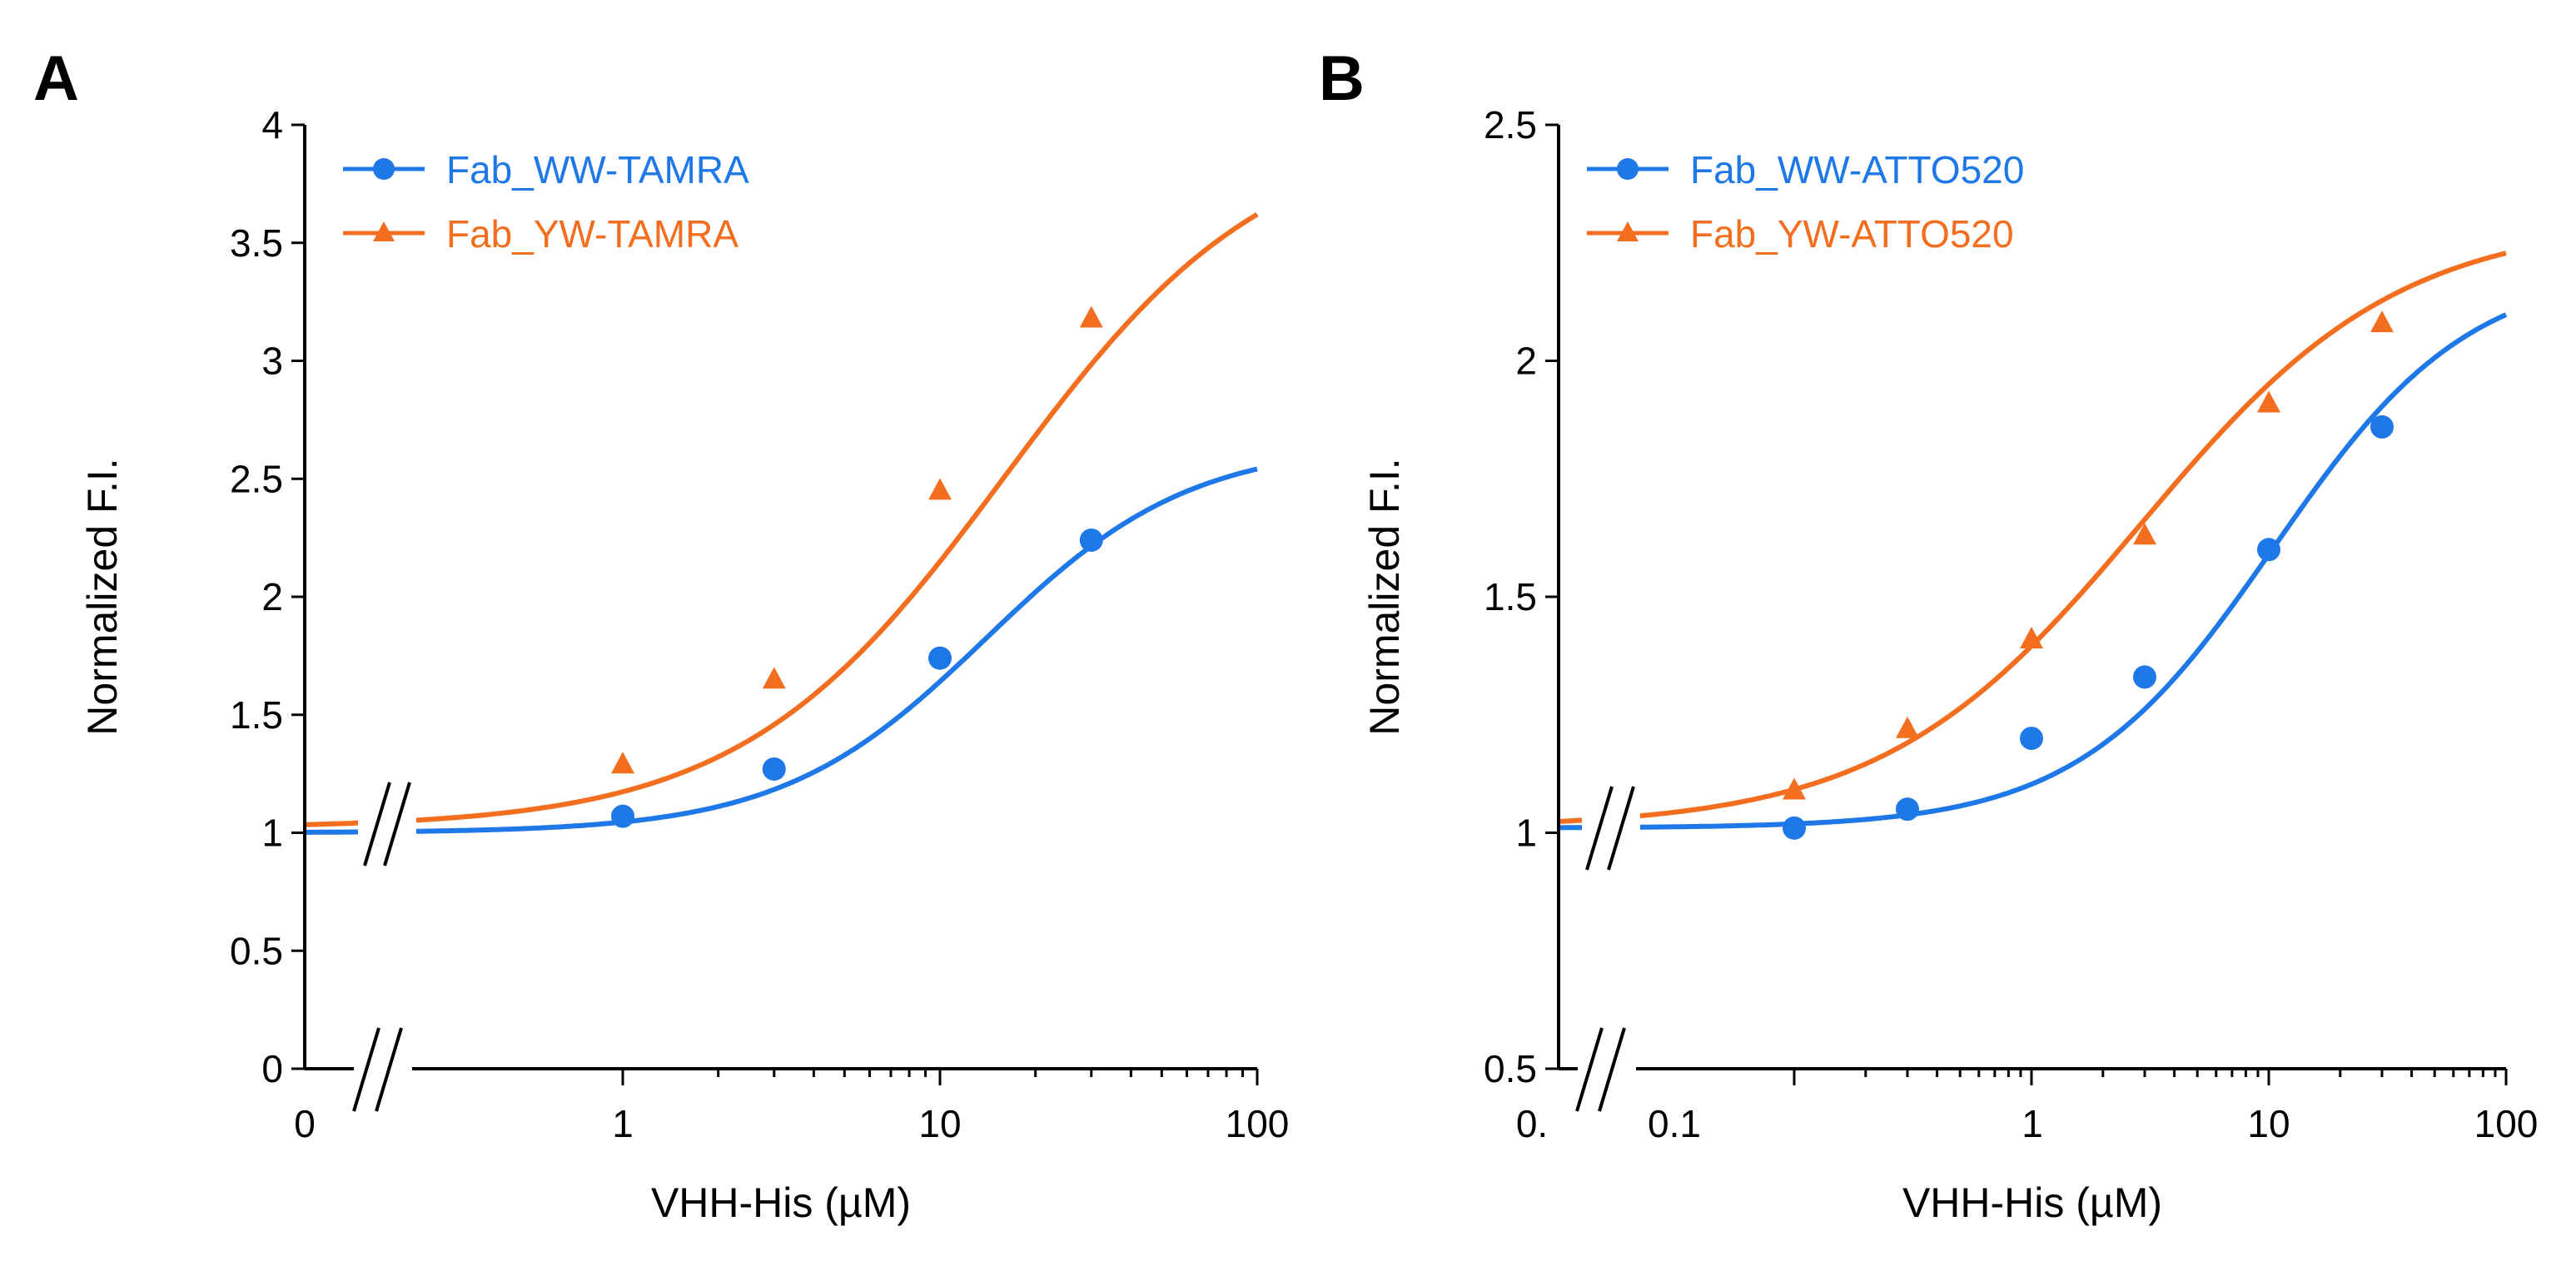 The height and width of the screenshot is (1266, 2576). What do you see at coordinates (1342, 78) in the screenshot?
I see `panel-b-letter: B` at bounding box center [1342, 78].